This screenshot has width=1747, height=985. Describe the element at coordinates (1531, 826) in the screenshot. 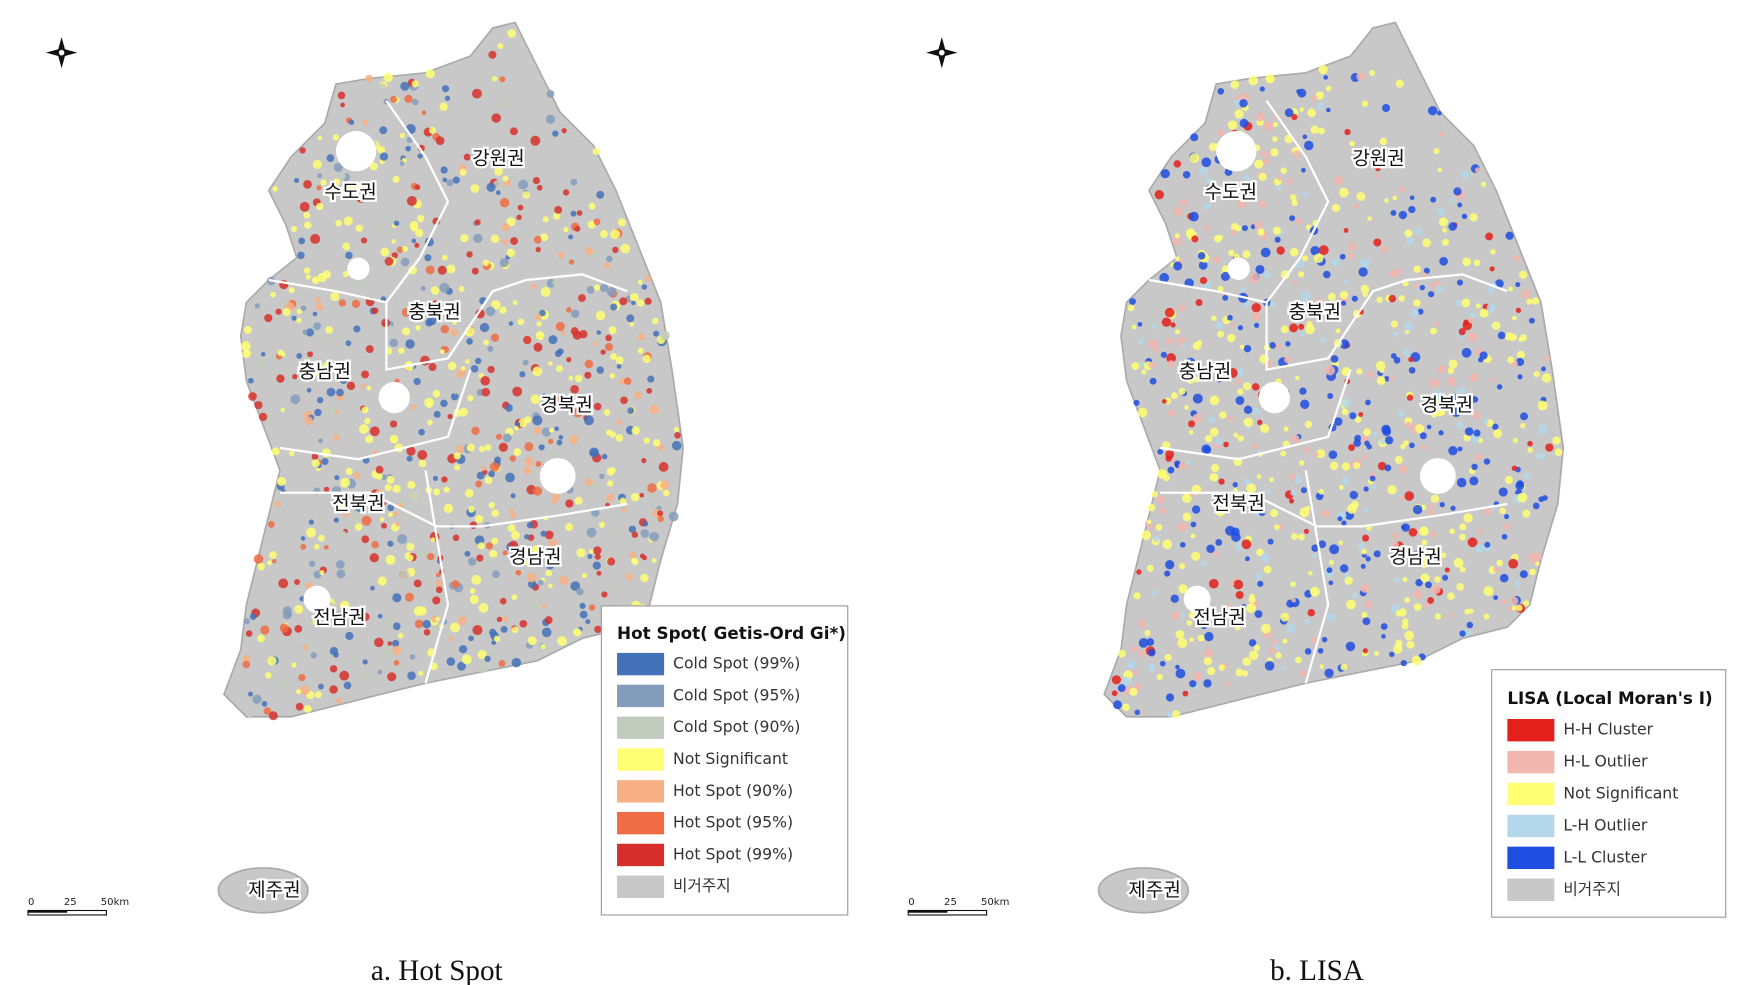

I see `legend-swatch` at that location.